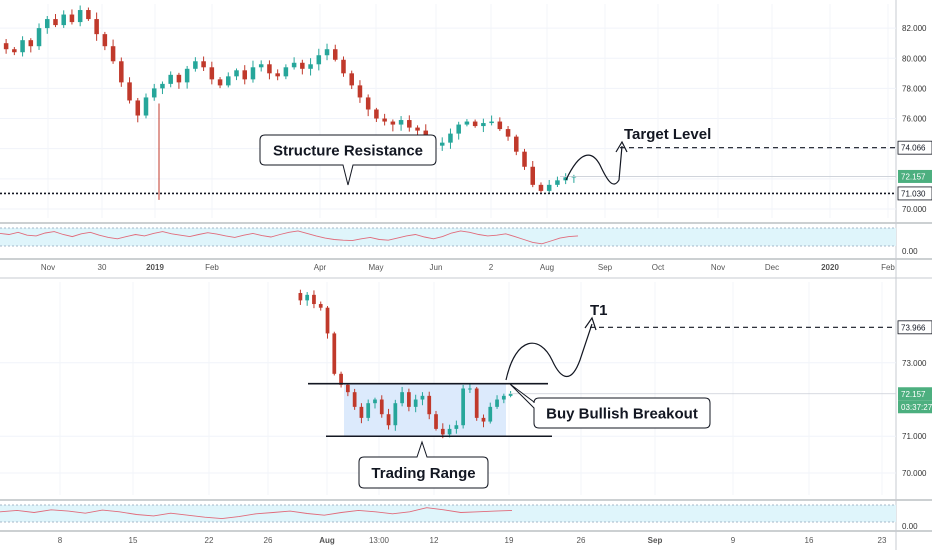  Describe the element at coordinates (914, 473) in the screenshot. I see `bottom-y-tick: 70.000` at that location.